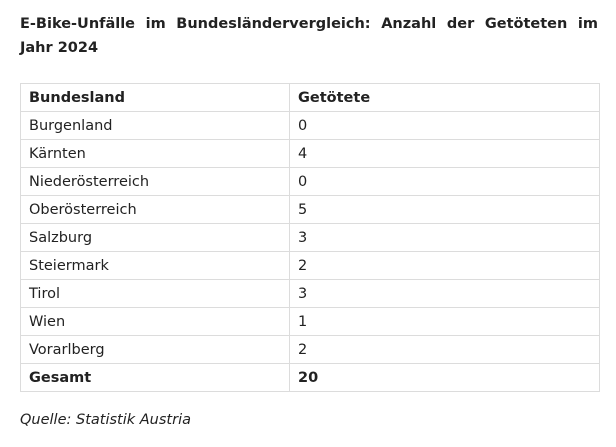  What do you see at coordinates (155, 153) in the screenshot?
I see `cell-bundesland: Kärnten` at bounding box center [155, 153].